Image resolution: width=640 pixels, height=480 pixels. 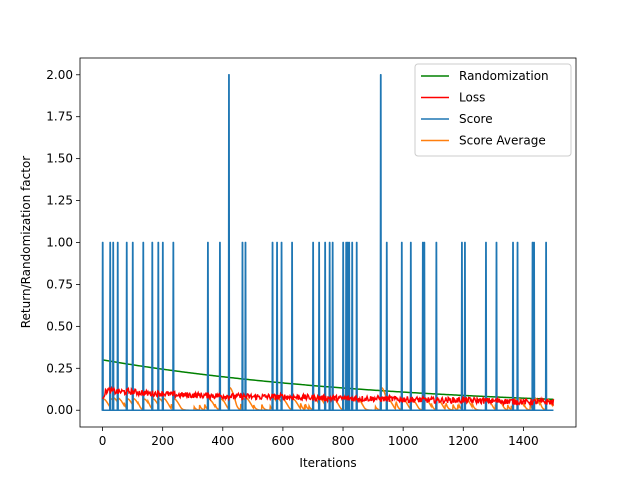 I want to click on y-tick-label: 0.00, so click(x=59, y=410).